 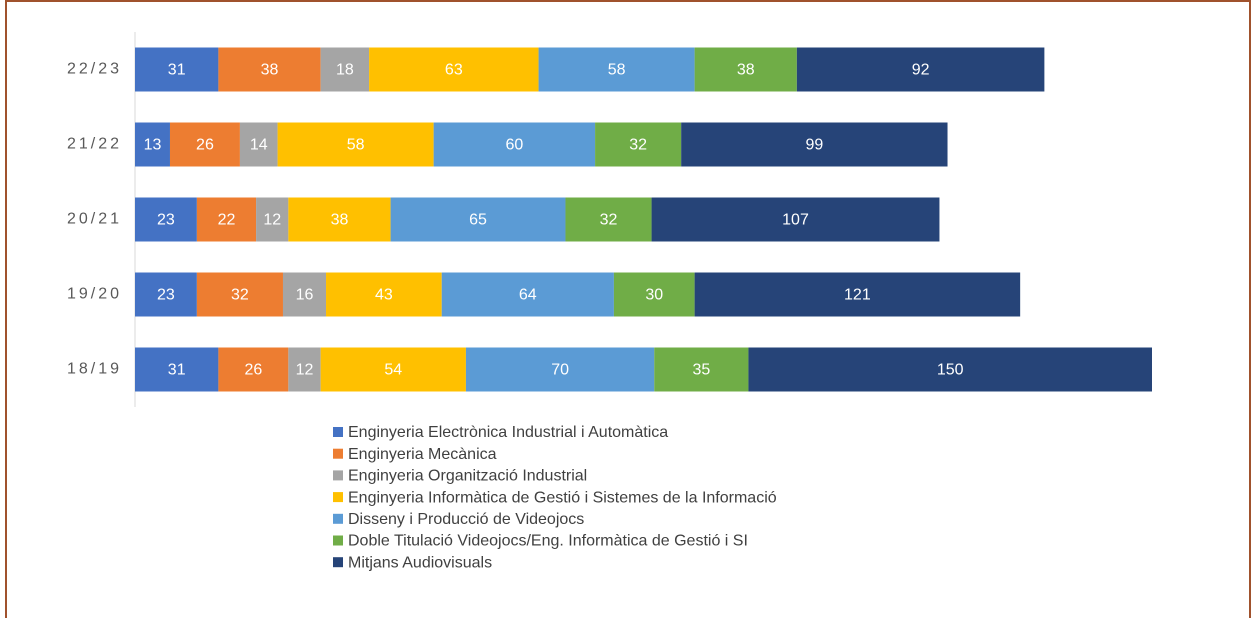 I want to click on data-label: 65, so click(x=478, y=220).